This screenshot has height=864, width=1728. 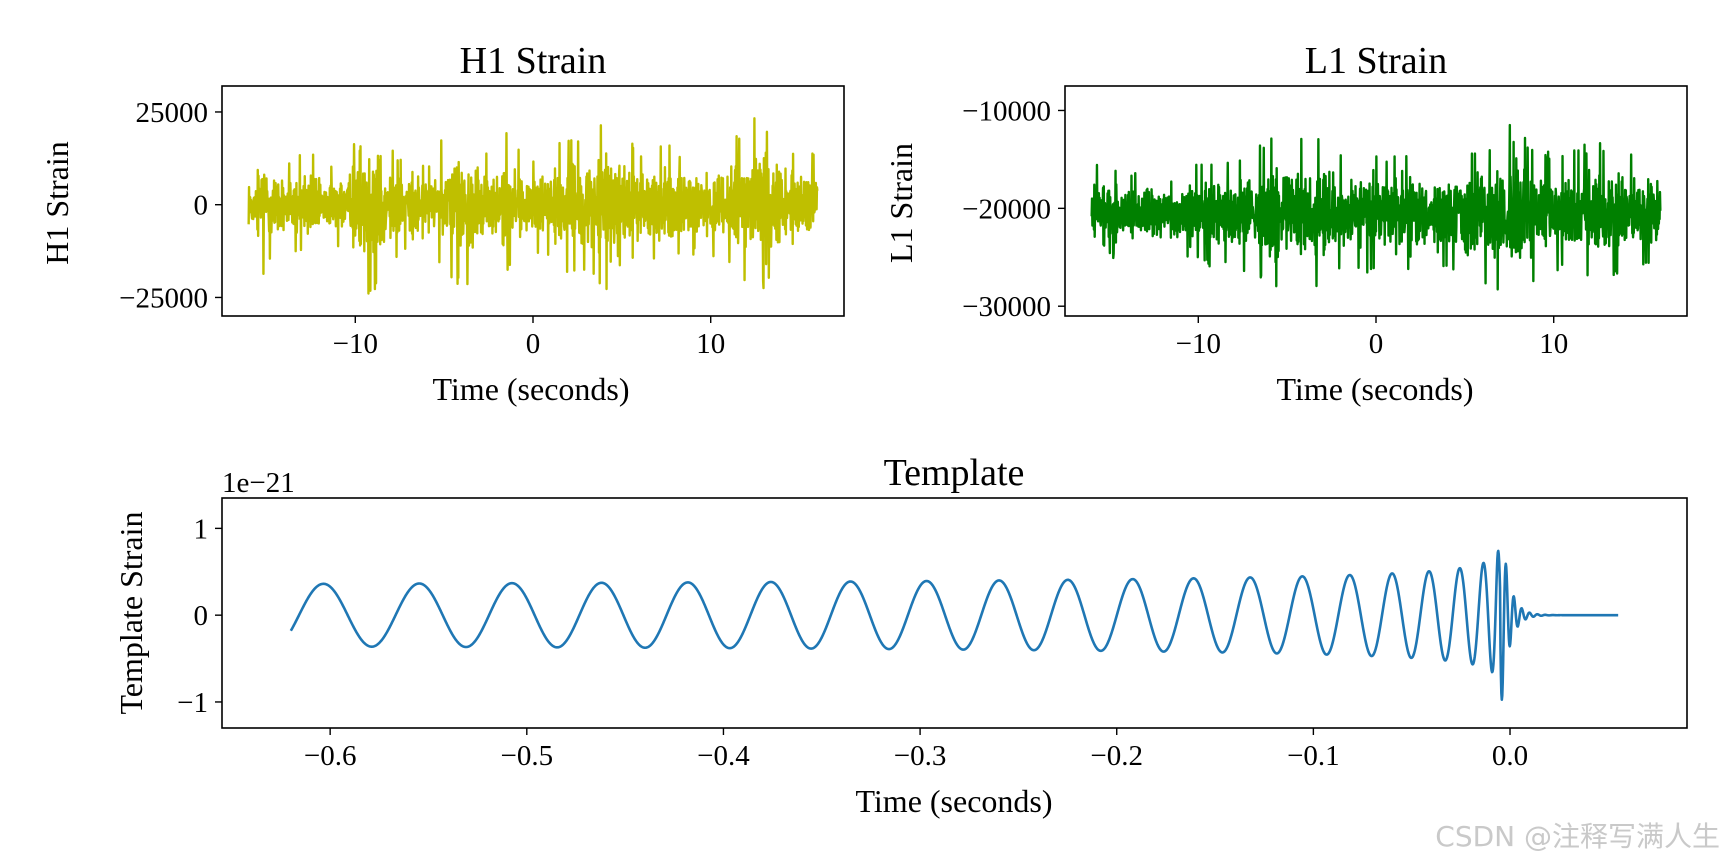 I want to click on l1-xlabel: Time (seconds), so click(x=1374, y=389).